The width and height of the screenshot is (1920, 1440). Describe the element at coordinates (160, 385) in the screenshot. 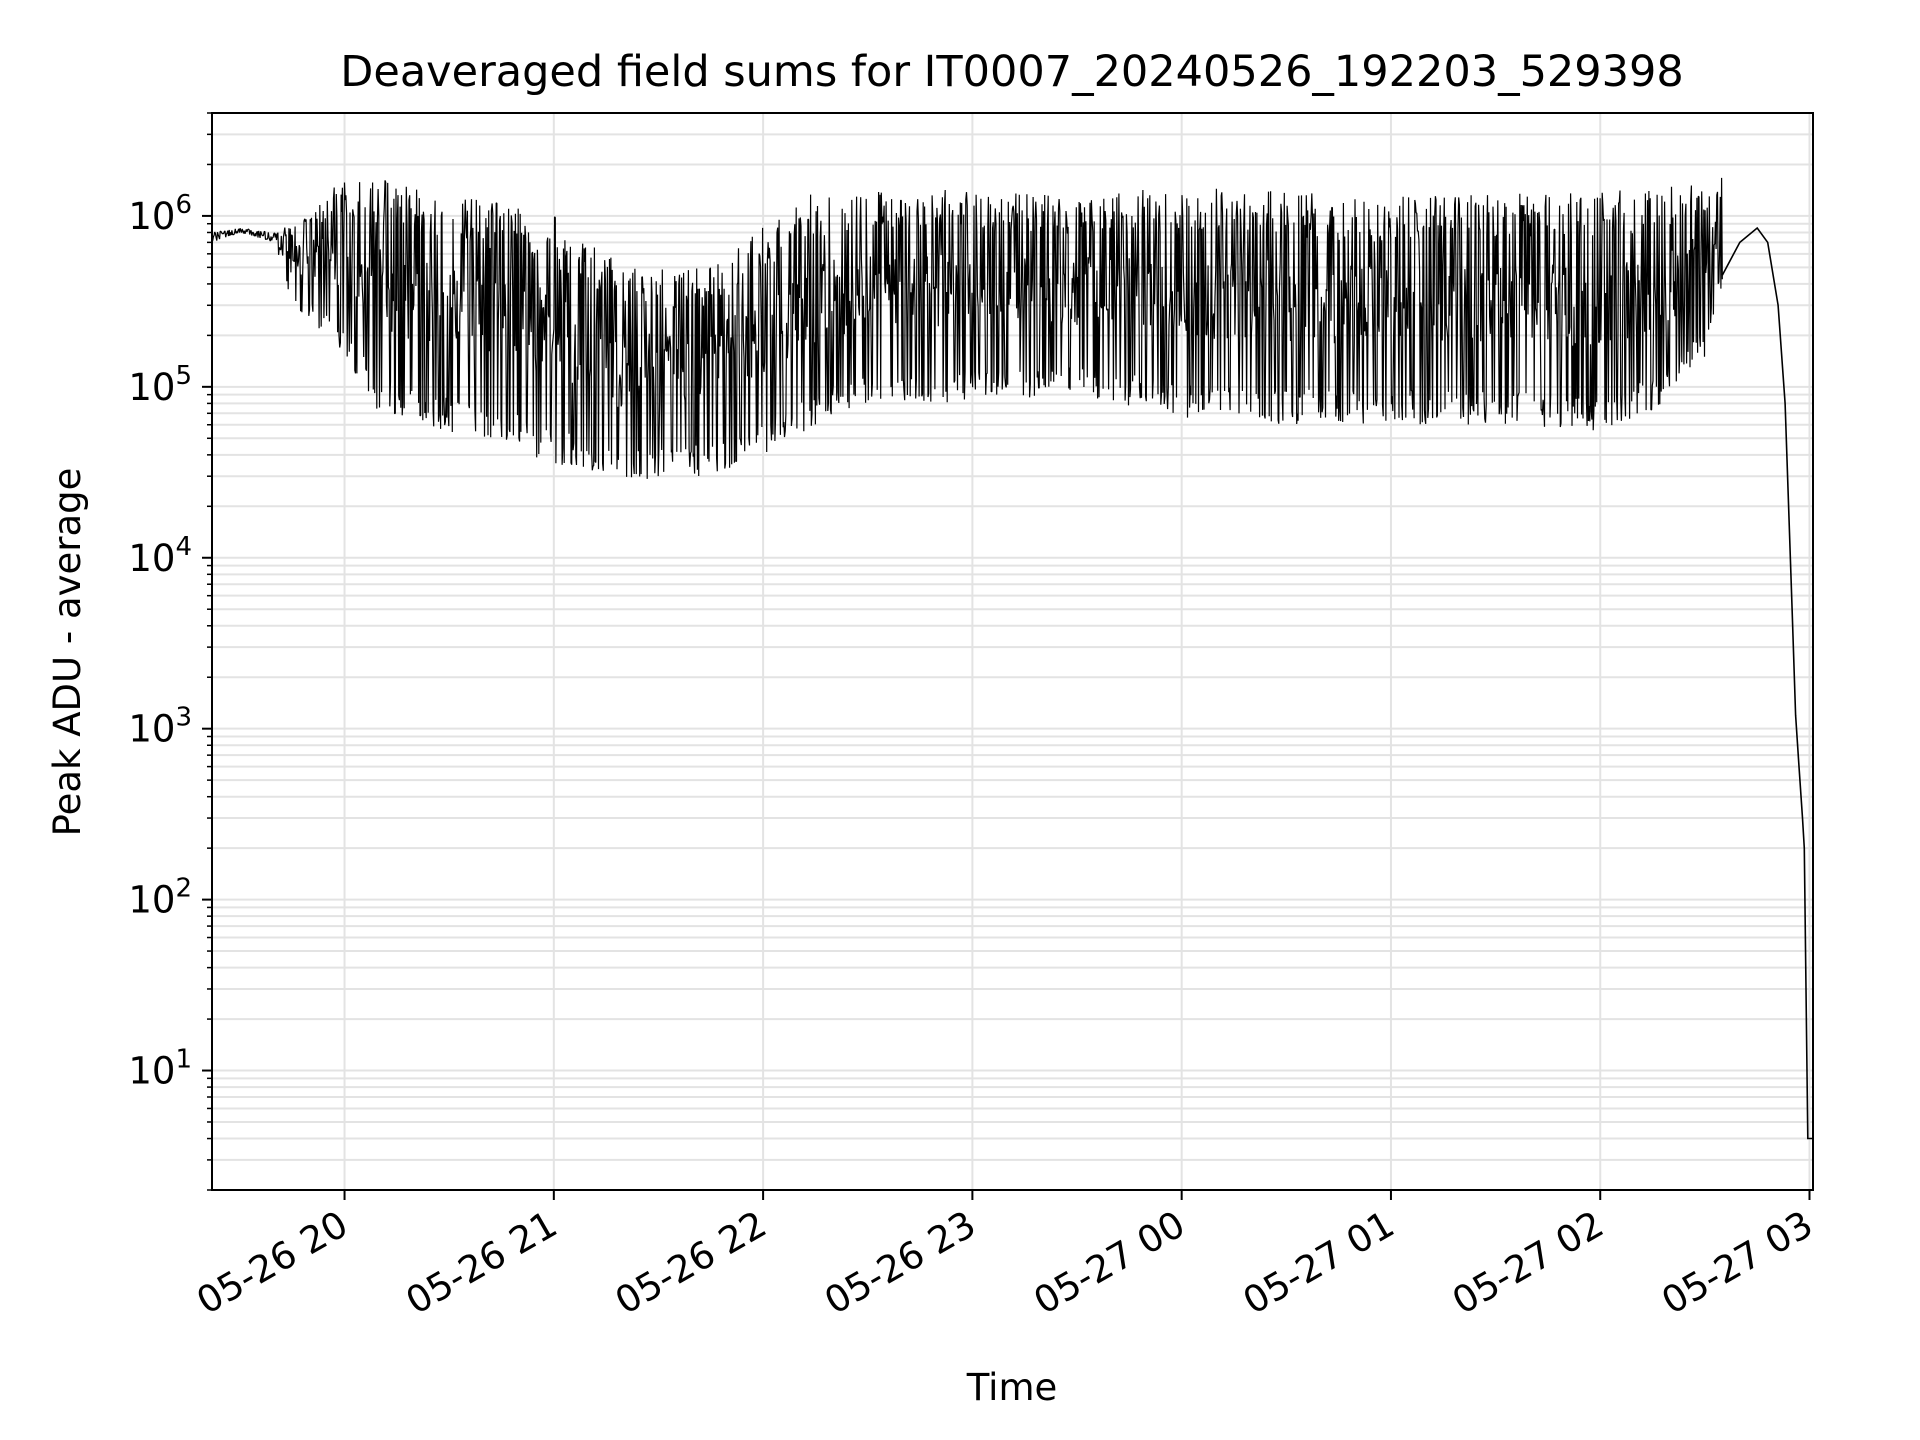

I see `y-tick-label: 105` at that location.